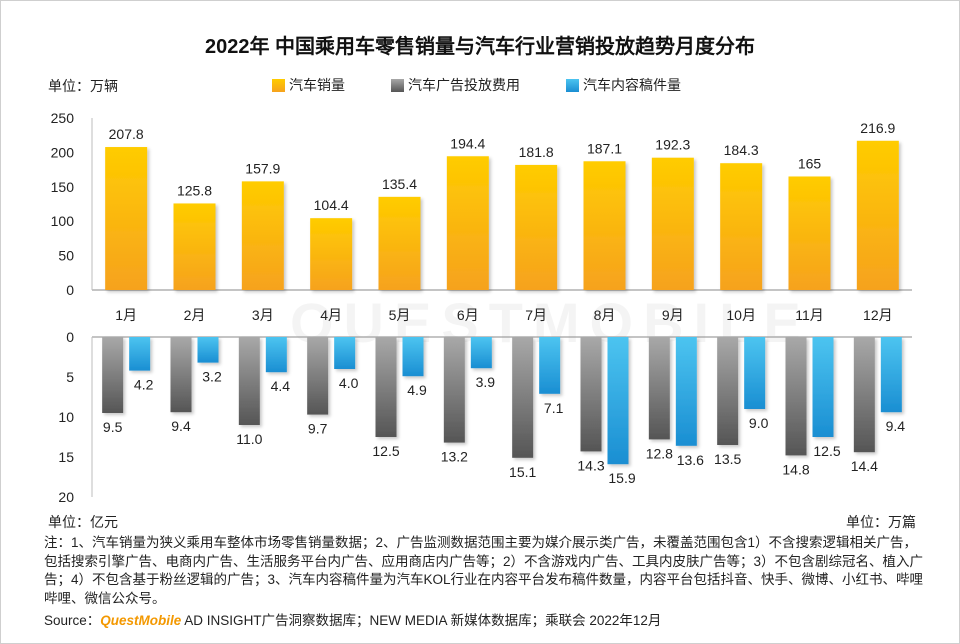  Describe the element at coordinates (522, 472) in the screenshot. I see `ad-spend-data-label: 15.1` at that location.